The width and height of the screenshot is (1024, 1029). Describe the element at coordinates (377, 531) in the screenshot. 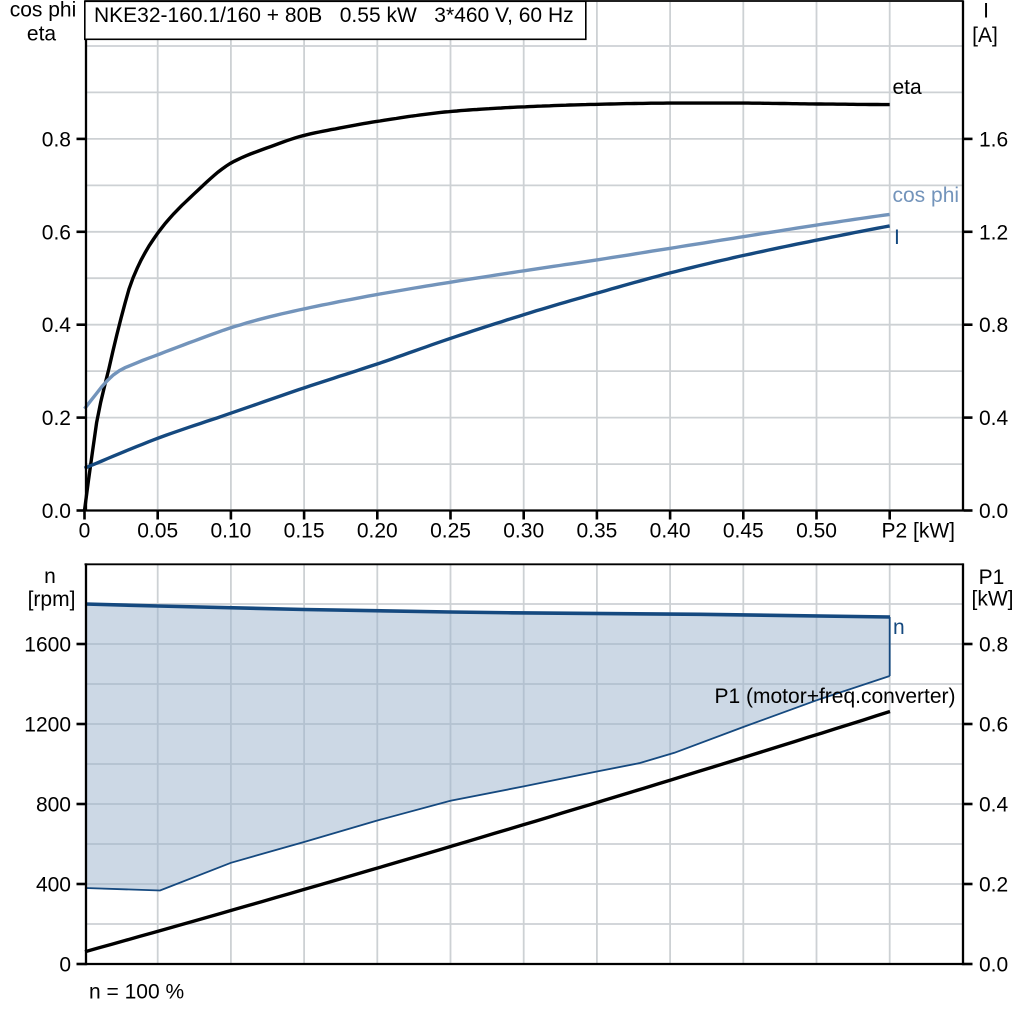

I see `svg-text: 0.20` at that location.